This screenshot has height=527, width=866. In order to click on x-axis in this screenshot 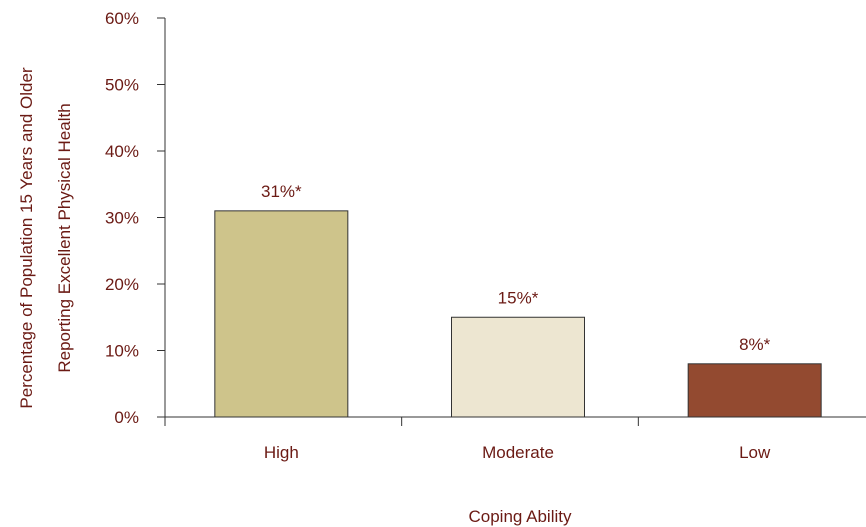, I will do `click(515, 421)`.